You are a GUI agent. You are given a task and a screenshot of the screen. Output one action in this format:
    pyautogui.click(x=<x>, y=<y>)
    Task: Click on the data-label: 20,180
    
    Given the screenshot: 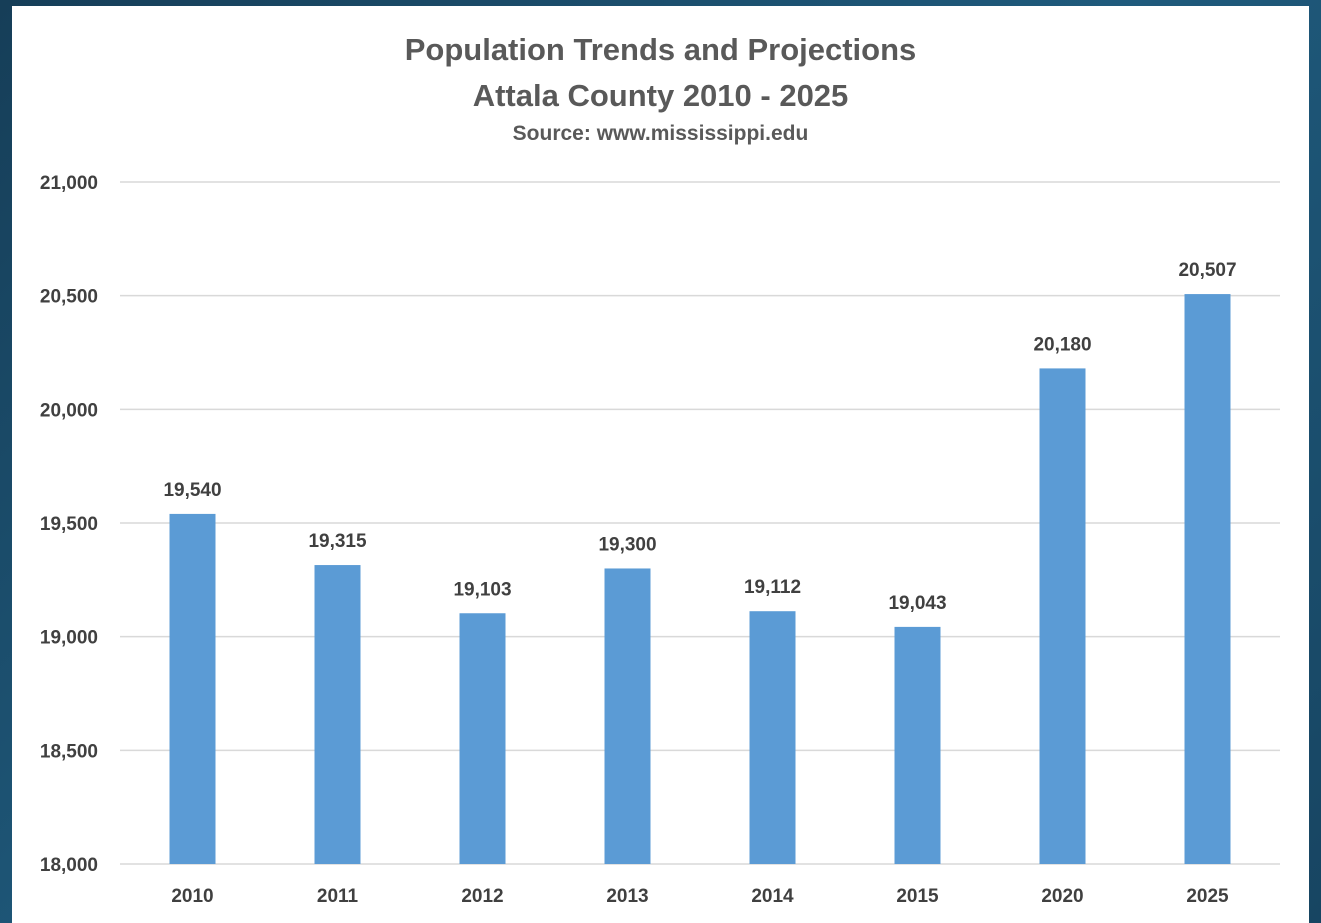 What is the action you would take?
    pyautogui.click(x=1062, y=344)
    